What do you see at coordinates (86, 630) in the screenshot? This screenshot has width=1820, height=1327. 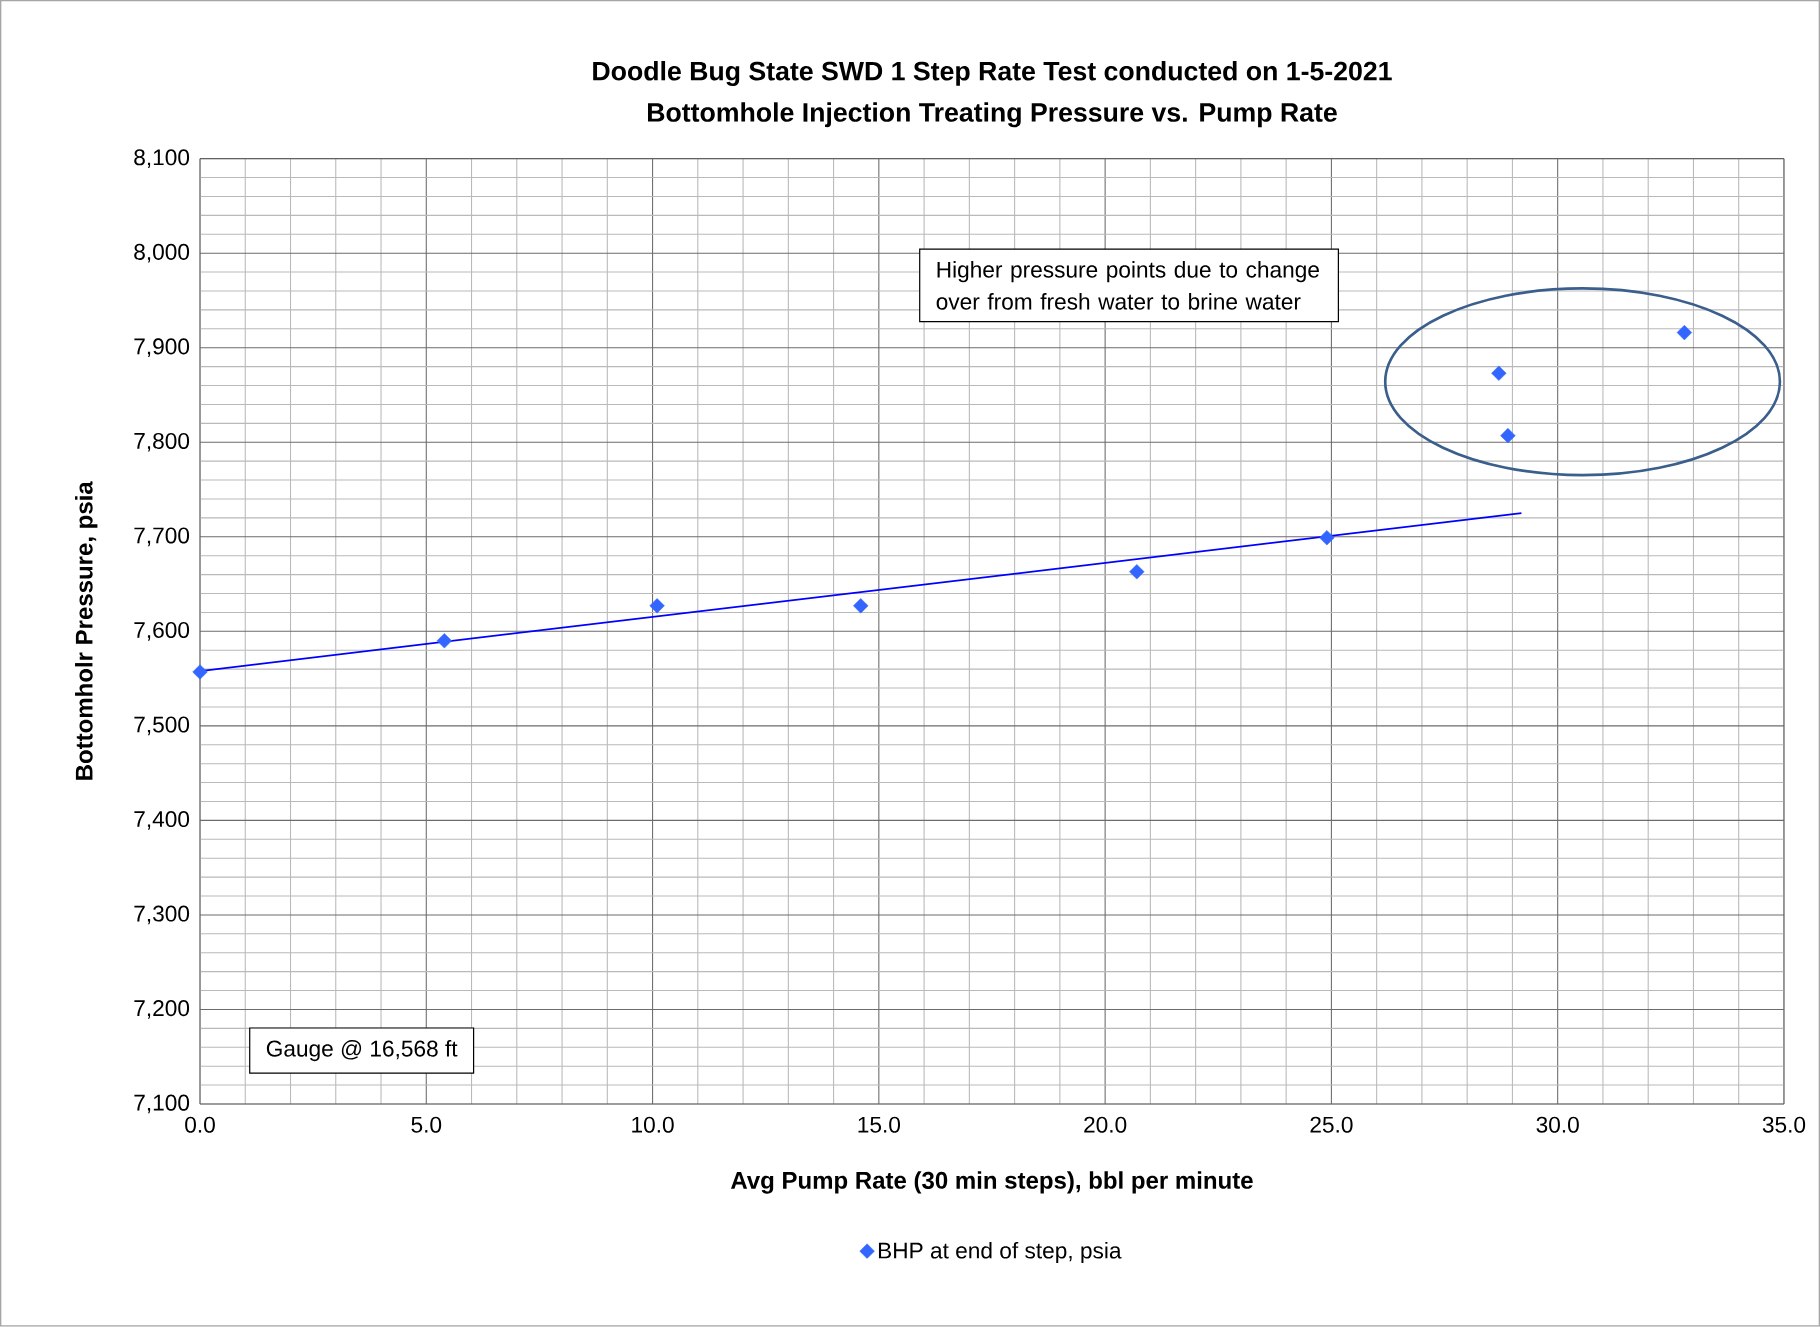 I see `y-axis-title: Bottomholr Pressure, psia` at bounding box center [86, 630].